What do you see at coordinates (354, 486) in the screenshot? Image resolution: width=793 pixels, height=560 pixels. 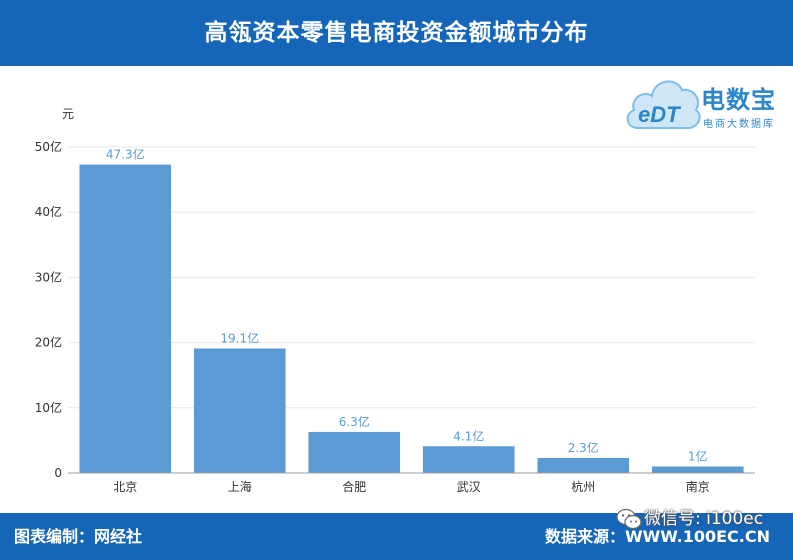 I see `x-tick-label: 合肥` at bounding box center [354, 486].